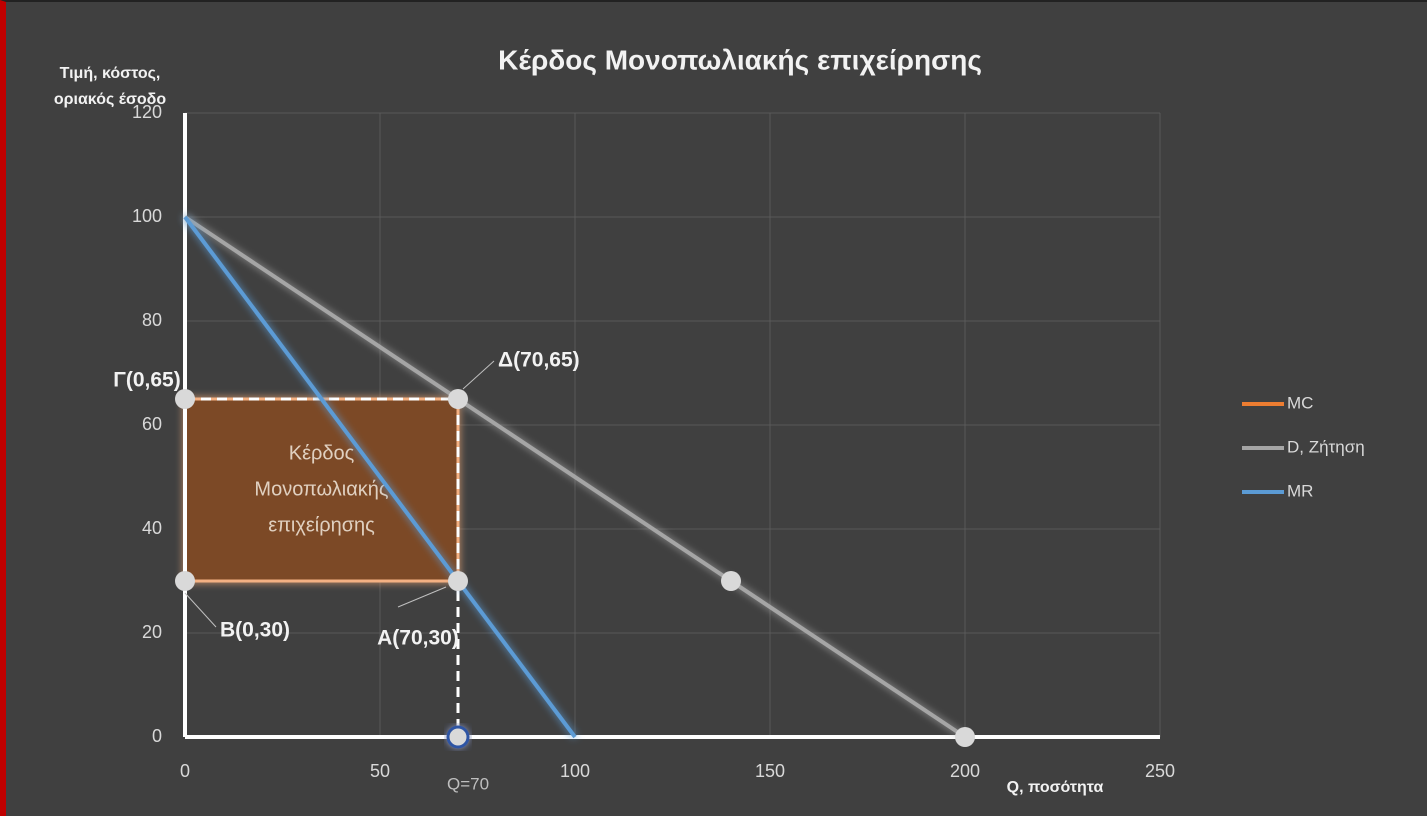 The height and width of the screenshot is (816, 1427). Describe the element at coordinates (147, 216) in the screenshot. I see `y-tick-label: 100` at that location.